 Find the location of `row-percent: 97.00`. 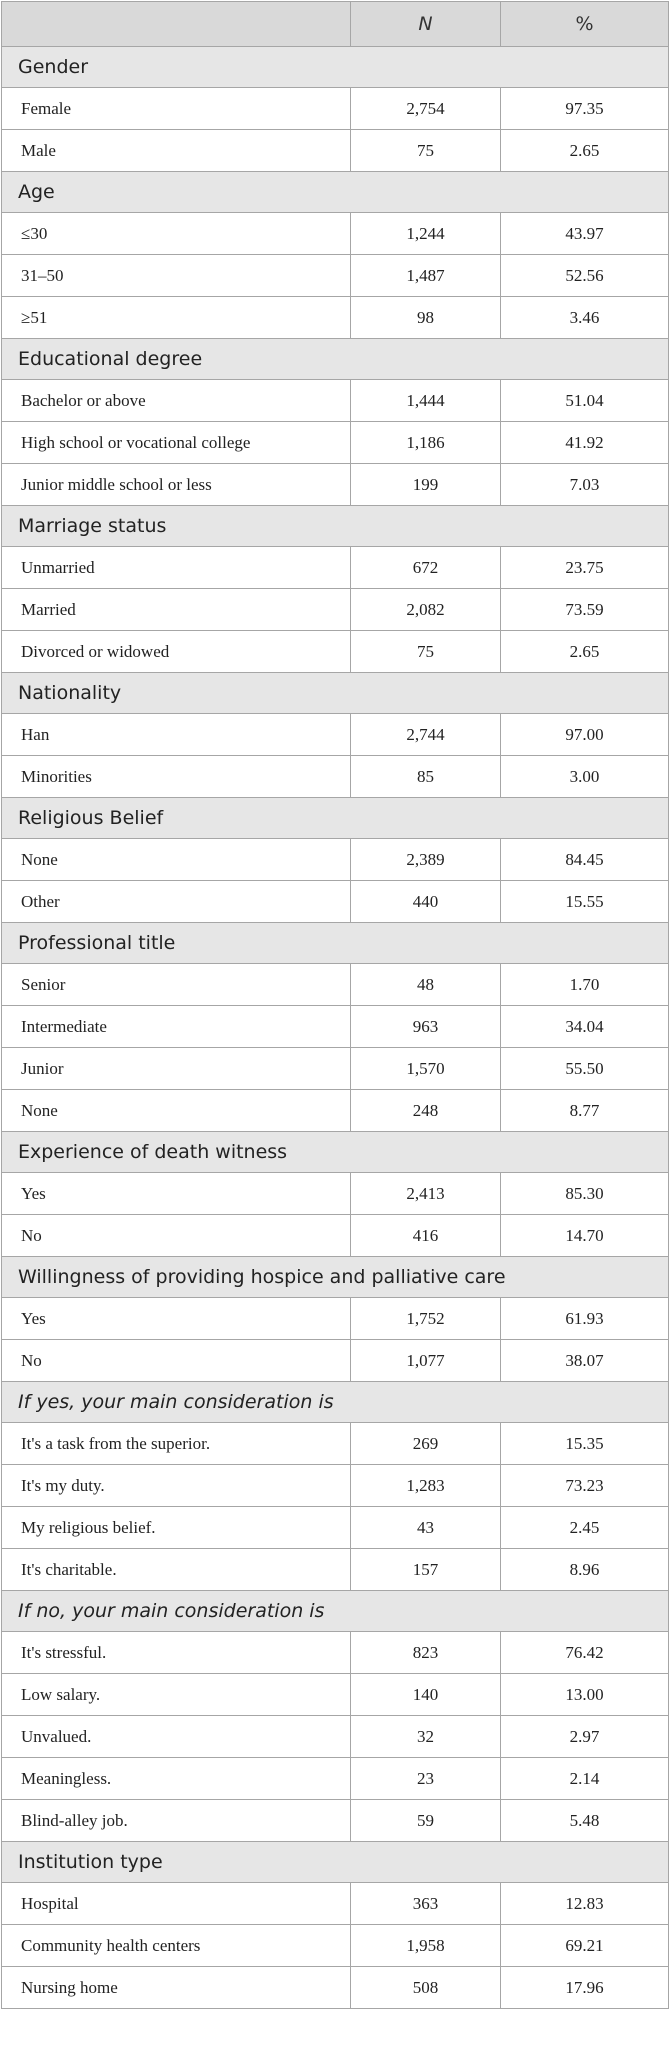

row-percent: 97.00 is located at coordinates (584, 734).